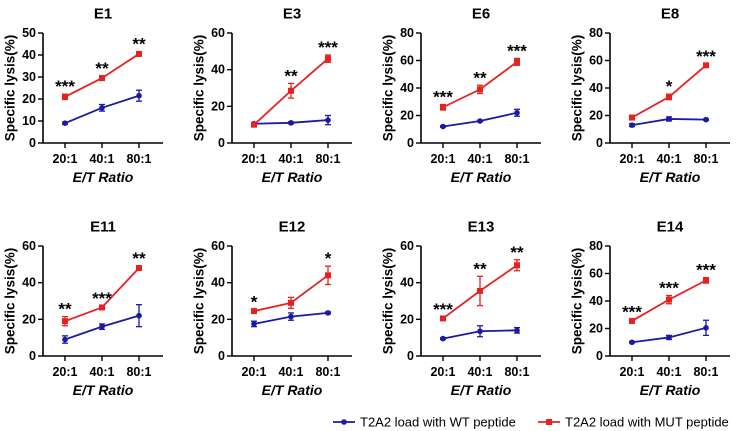 This screenshot has width=750, height=431. Describe the element at coordinates (647, 422) in the screenshot. I see `legend-mut-label: T2A2 load with MUT peptide` at that location.